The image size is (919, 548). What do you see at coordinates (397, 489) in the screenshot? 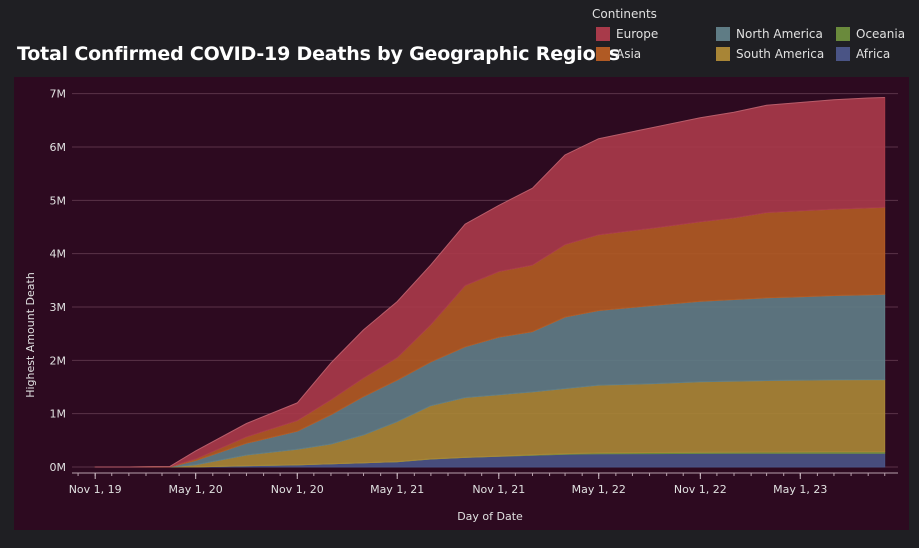
I see `x-tick-label: May 1, 21` at bounding box center [397, 489].